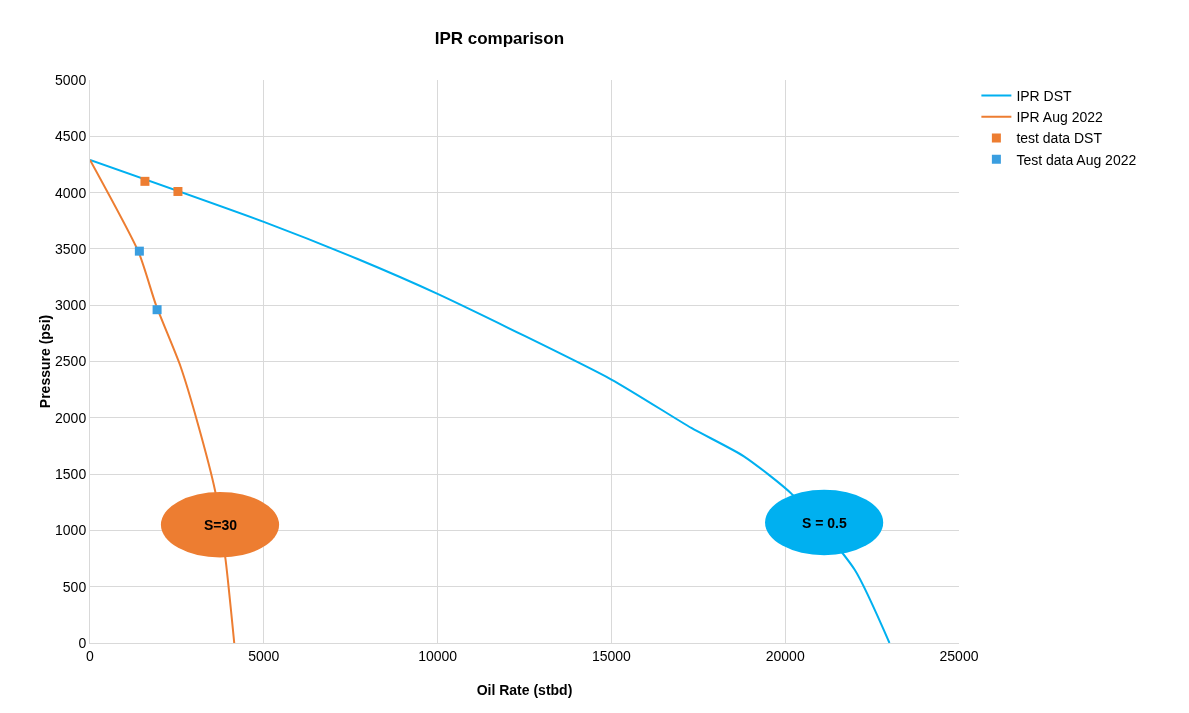 The width and height of the screenshot is (1189, 713). I want to click on y-tick-label: 1500, so click(71, 474).